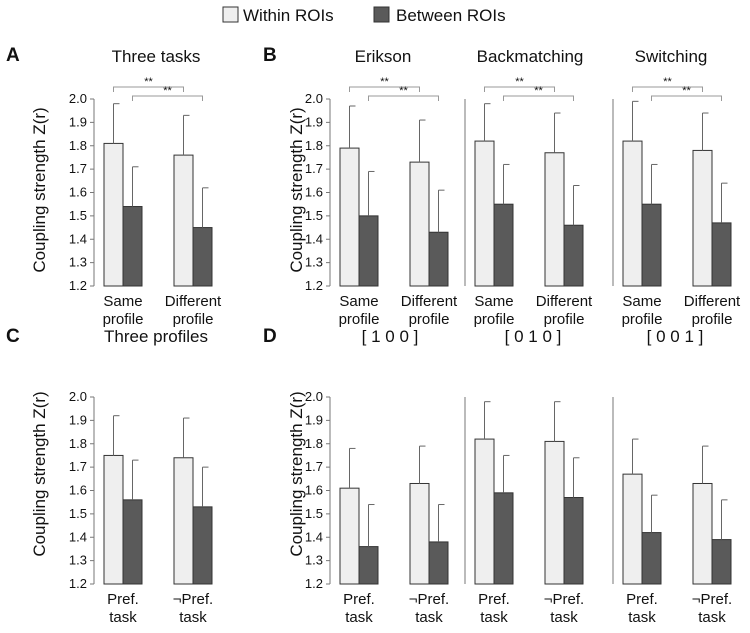 Image resolution: width=750 pixels, height=633 pixels. Describe the element at coordinates (39, 189) in the screenshot. I see `y-axis-label-a: Coupling strength Z(r)` at that location.